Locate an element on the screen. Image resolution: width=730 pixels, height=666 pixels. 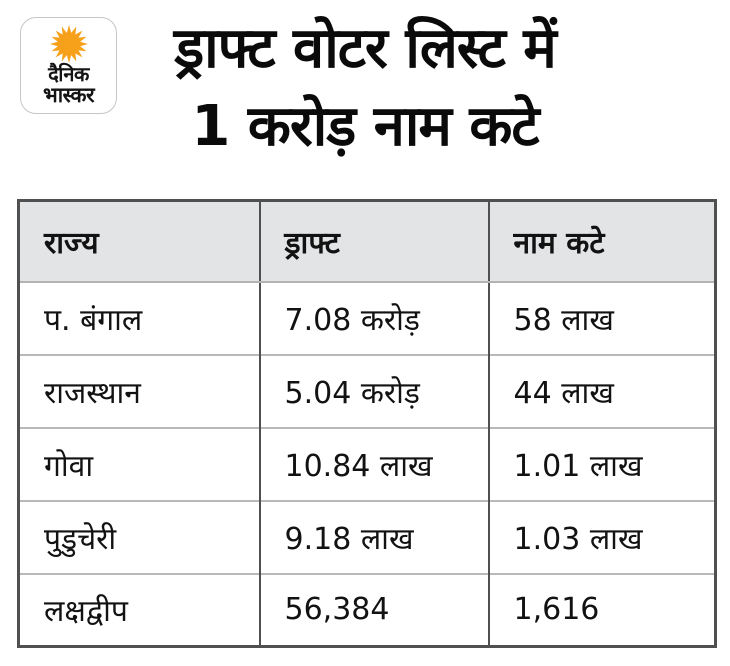
brand-name-line1: दैनिक is located at coordinates (68, 74).